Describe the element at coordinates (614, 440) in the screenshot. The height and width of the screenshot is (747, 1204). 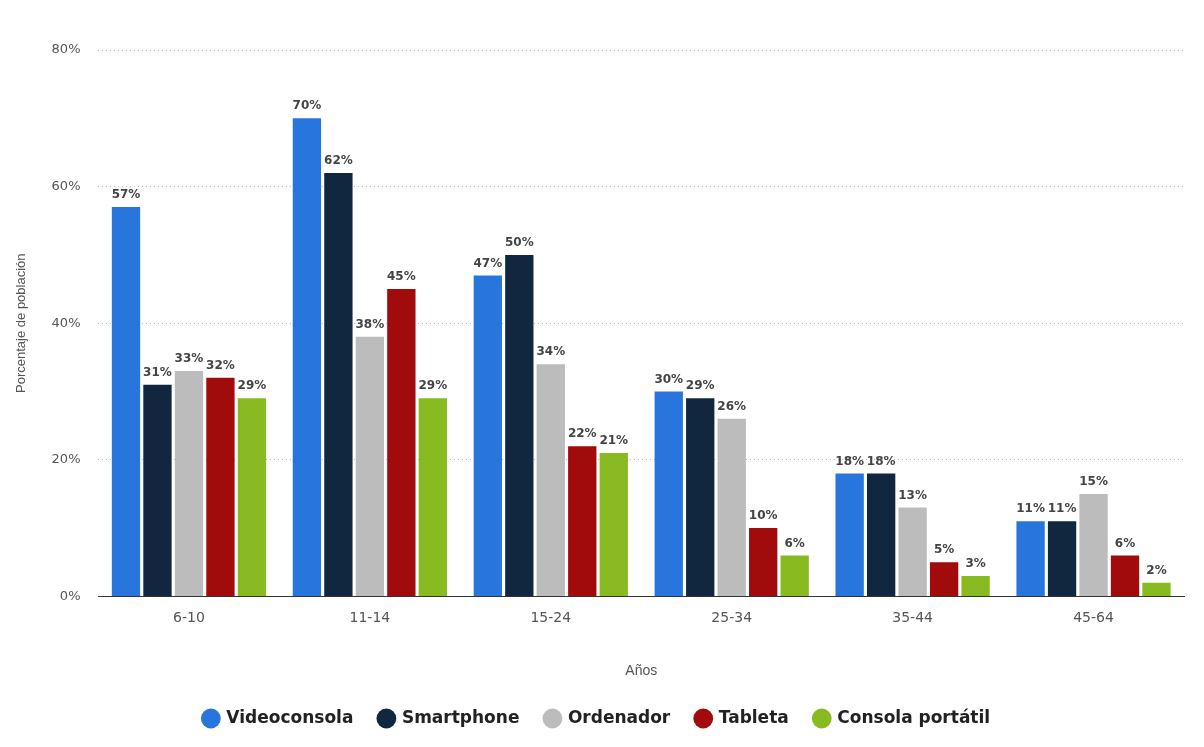
I see `data-label: 21%` at that location.